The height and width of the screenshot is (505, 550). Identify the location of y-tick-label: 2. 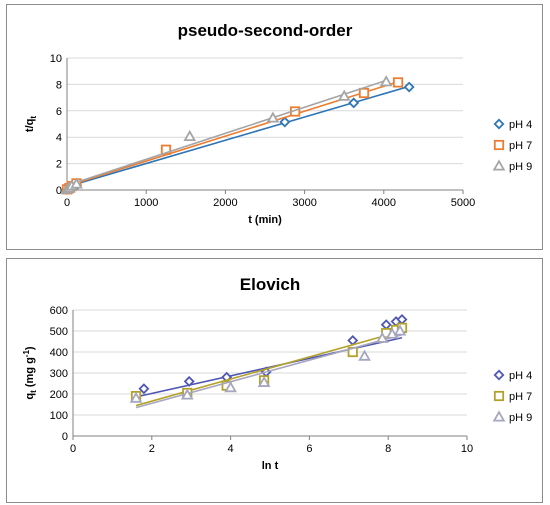
(59, 165).